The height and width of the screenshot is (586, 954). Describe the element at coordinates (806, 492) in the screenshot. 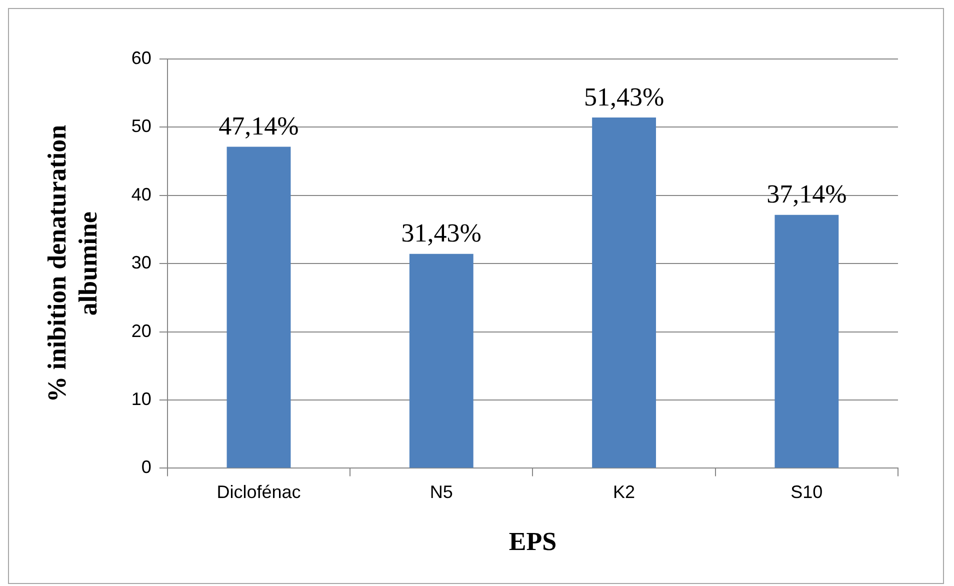

I see `x-tick-label: S10` at that location.